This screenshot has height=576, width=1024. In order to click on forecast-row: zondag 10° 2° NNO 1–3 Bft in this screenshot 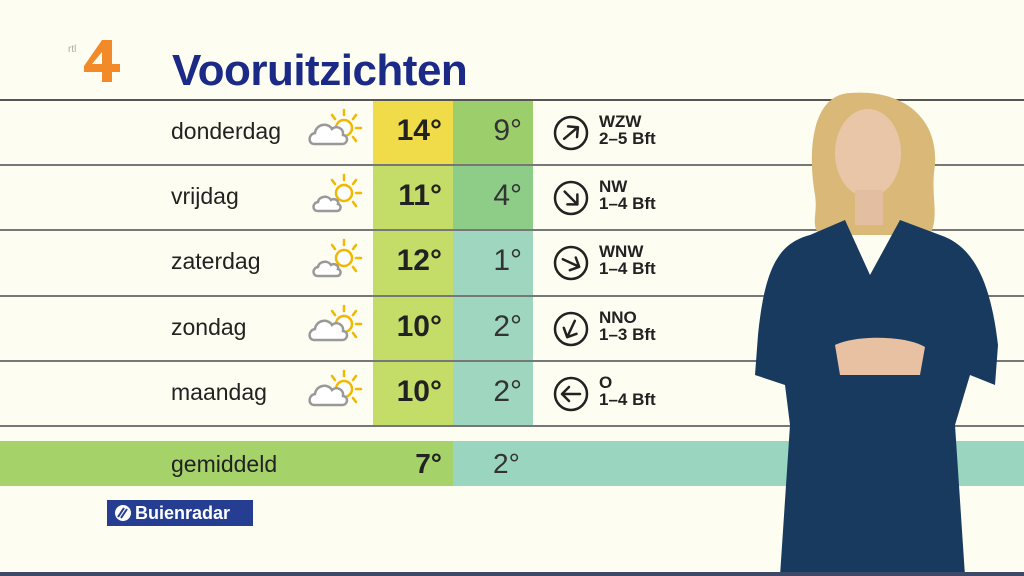, I will do `click(512, 328)`.